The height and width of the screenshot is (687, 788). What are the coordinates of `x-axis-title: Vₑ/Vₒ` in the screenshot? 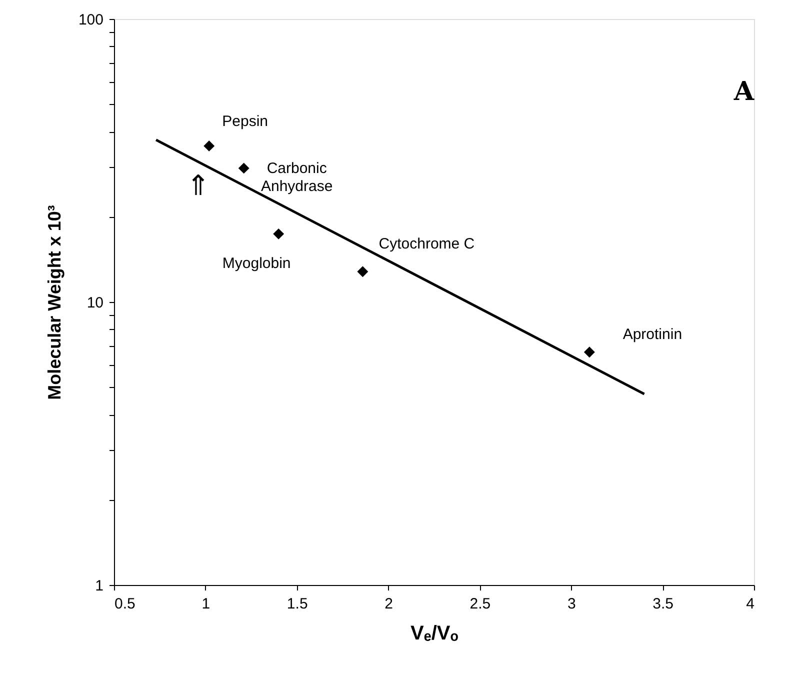 It's located at (434, 633).